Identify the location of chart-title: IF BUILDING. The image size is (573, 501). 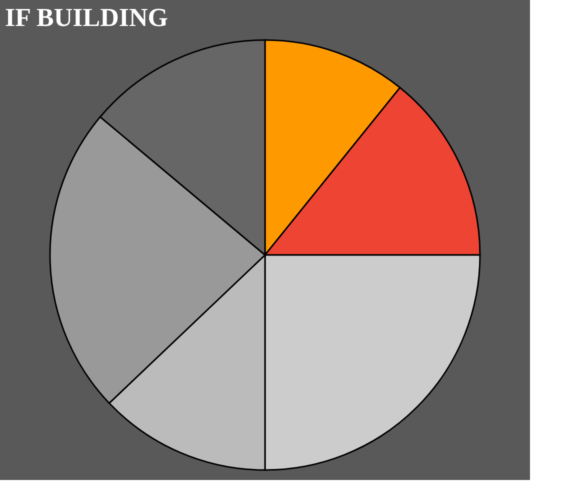
(86, 17).